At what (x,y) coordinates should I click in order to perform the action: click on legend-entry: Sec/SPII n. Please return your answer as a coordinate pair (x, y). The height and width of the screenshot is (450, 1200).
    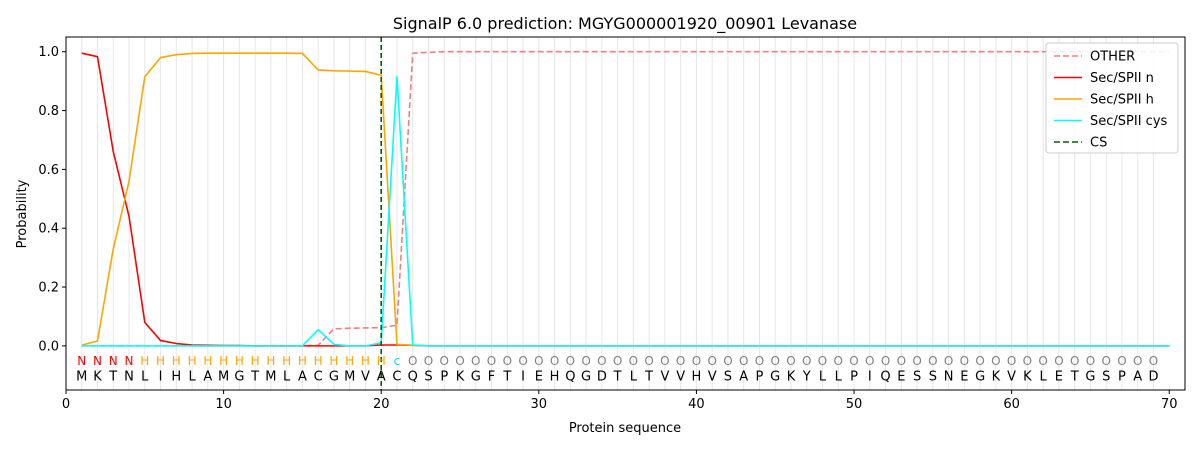
    Looking at the image, I should click on (1122, 78).